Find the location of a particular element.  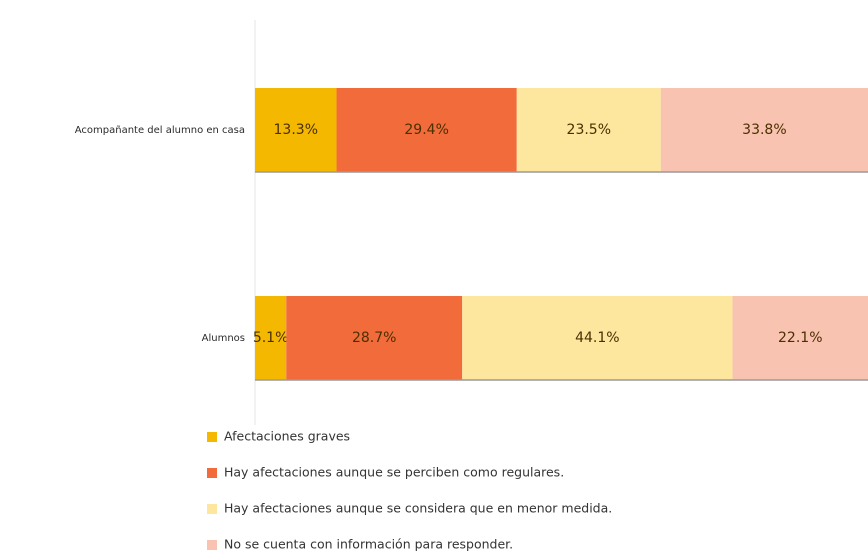

data-label: 28.7% is located at coordinates (374, 338).